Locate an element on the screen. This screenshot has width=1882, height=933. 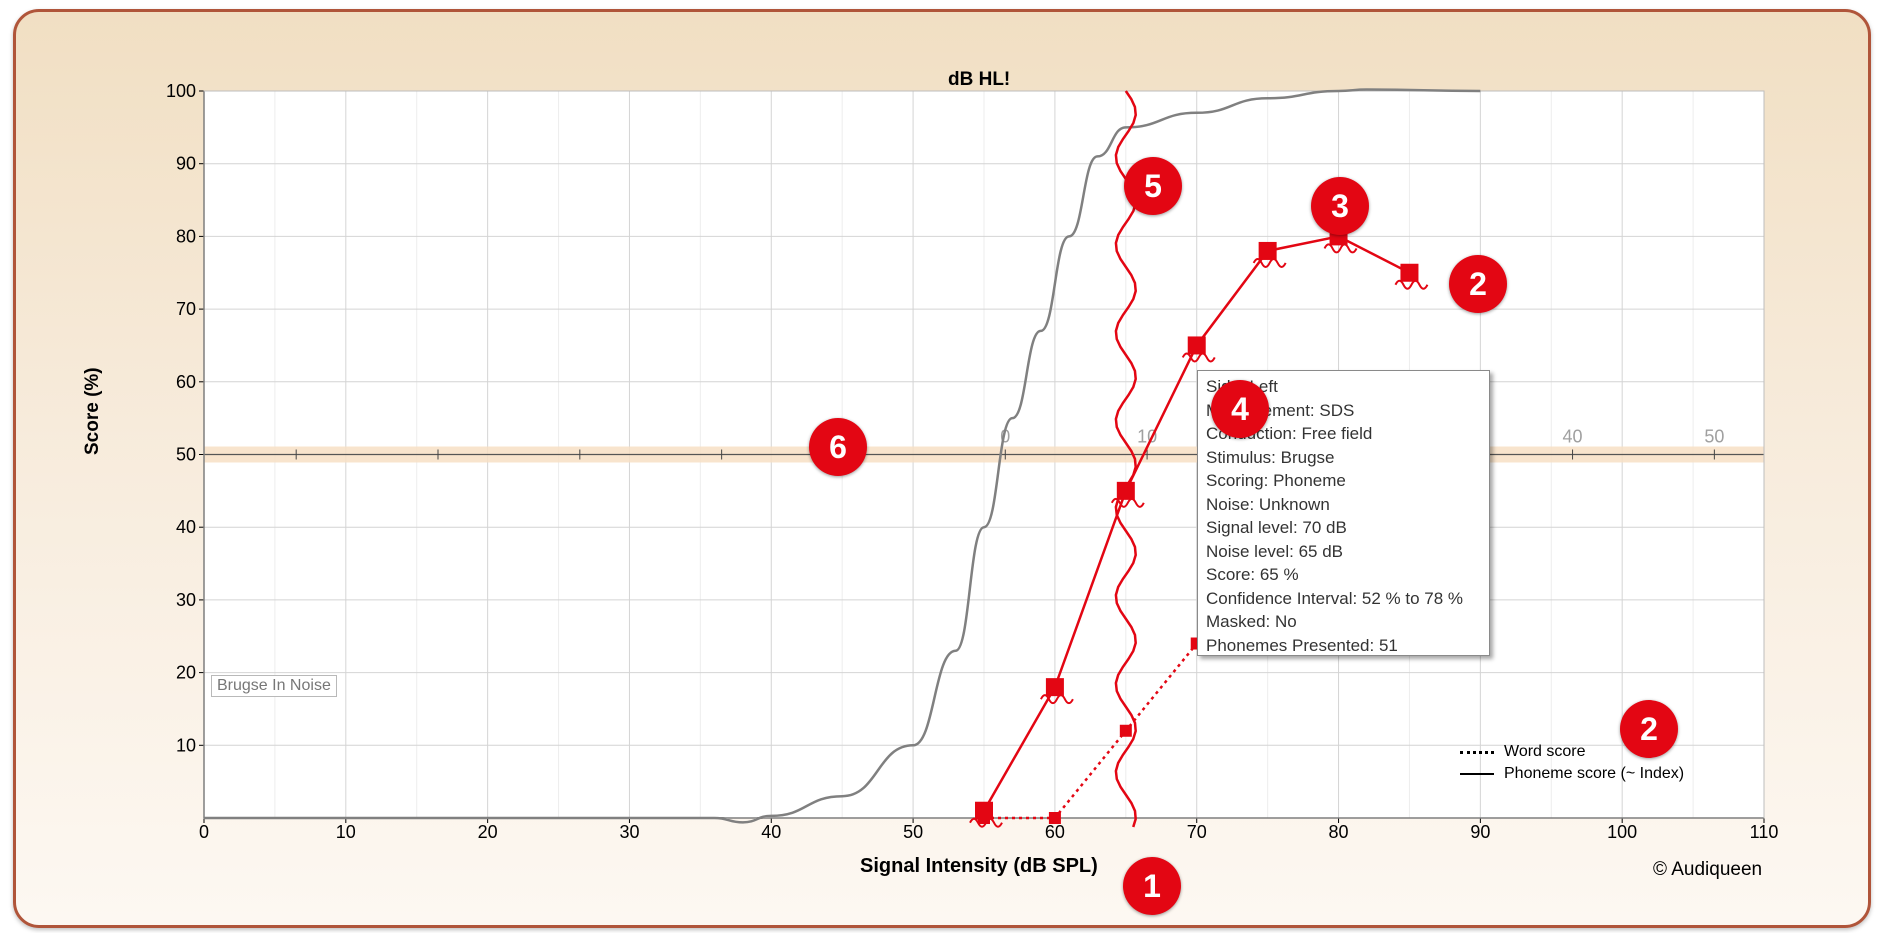
secondary-axis-tick-label: 0 is located at coordinates (1005, 437).